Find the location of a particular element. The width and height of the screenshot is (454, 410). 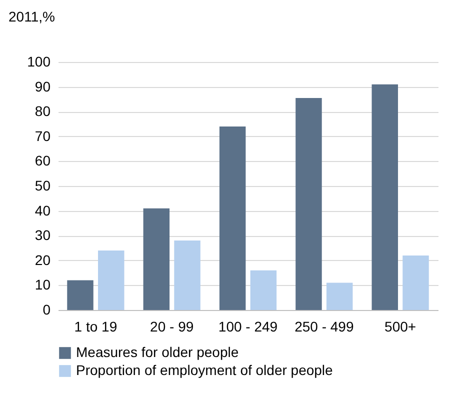

y-tick-label: 30 is located at coordinates (42, 235).